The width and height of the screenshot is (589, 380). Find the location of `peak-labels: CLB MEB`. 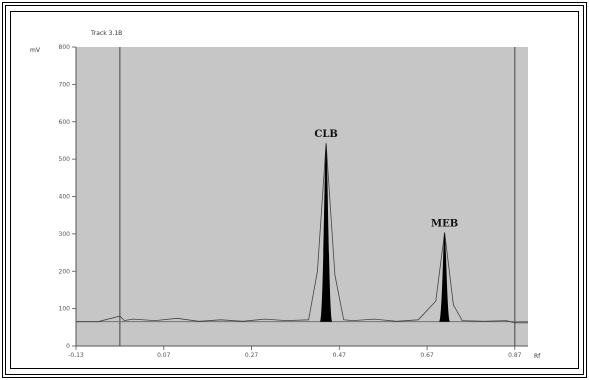

peak-labels: CLB MEB is located at coordinates (386, 179).